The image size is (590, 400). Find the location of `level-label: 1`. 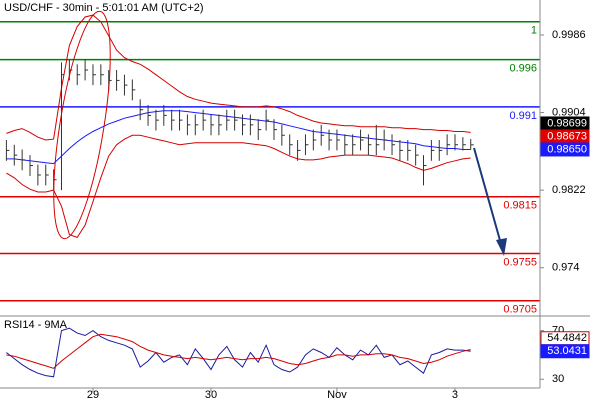

level-label: 1 is located at coordinates (534, 31).